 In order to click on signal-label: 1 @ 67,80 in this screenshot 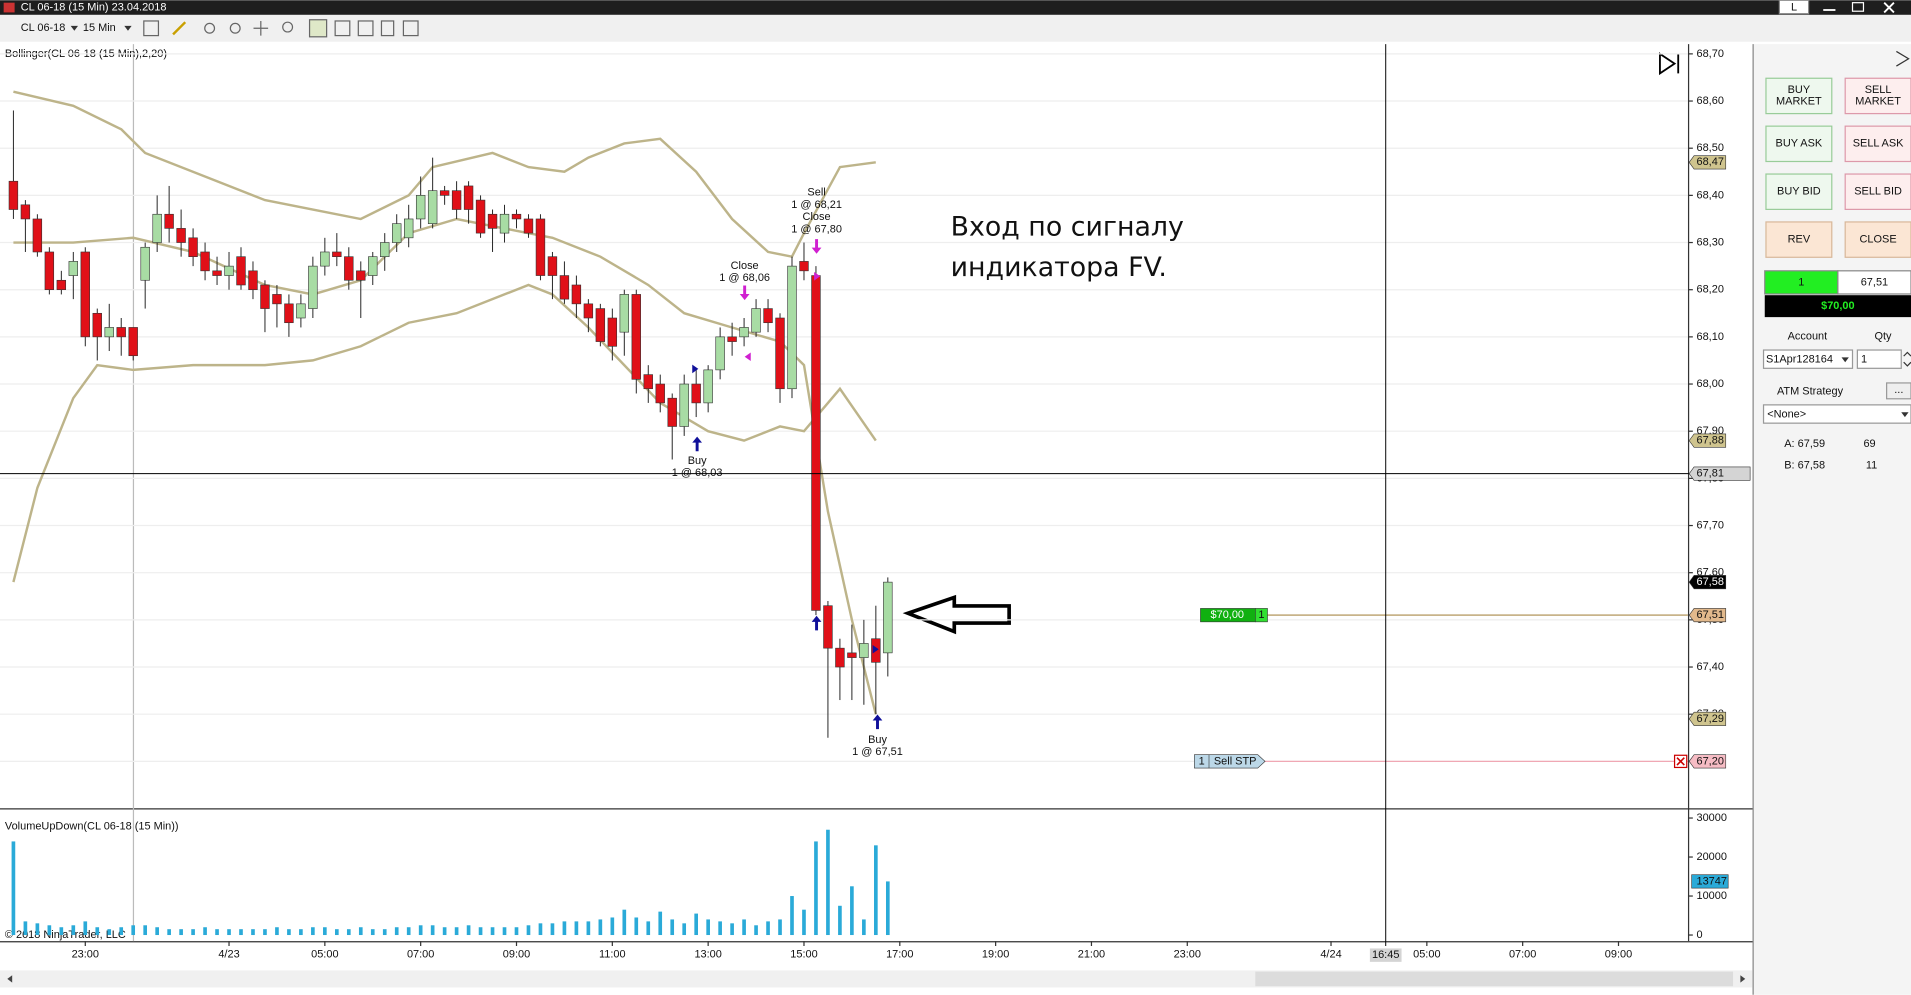, I will do `click(816, 229)`.